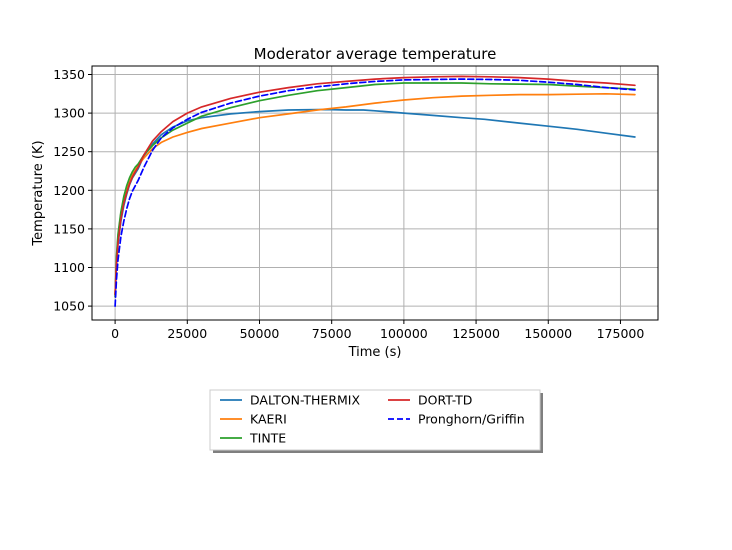 This screenshot has width=732, height=550. I want to click on x-tick-label: 175000, so click(621, 333).